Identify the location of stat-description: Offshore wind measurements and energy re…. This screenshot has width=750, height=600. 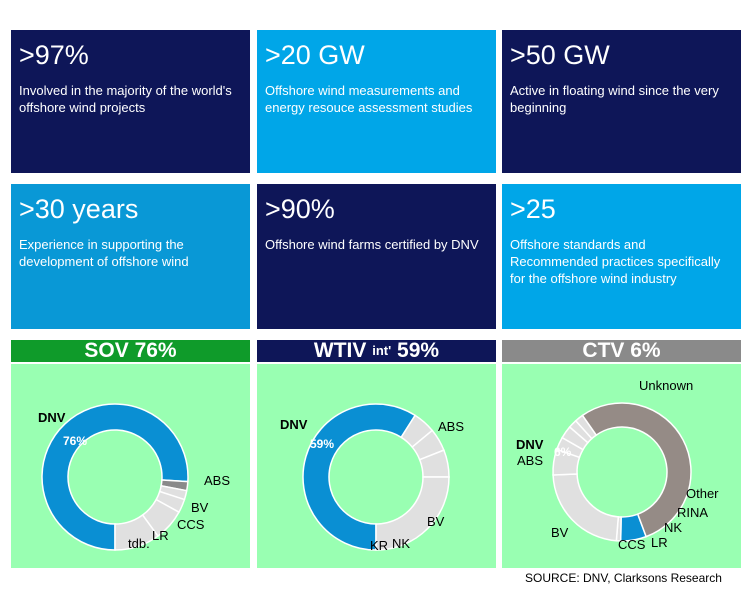
(369, 99).